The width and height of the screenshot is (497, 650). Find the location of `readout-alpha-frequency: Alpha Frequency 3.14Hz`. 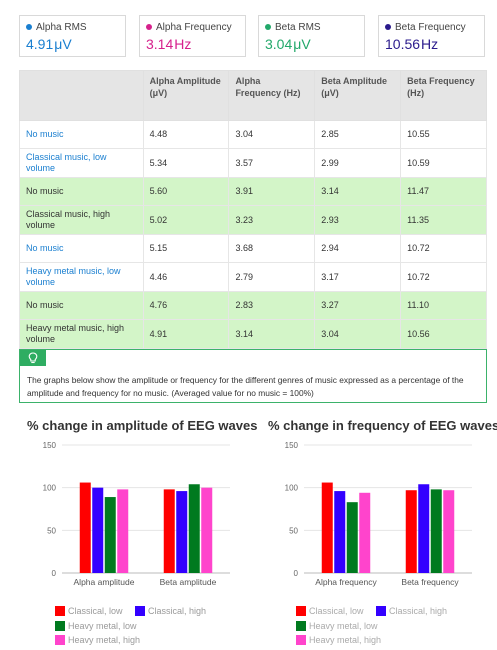

readout-alpha-frequency: Alpha Frequency 3.14Hz is located at coordinates (192, 36).